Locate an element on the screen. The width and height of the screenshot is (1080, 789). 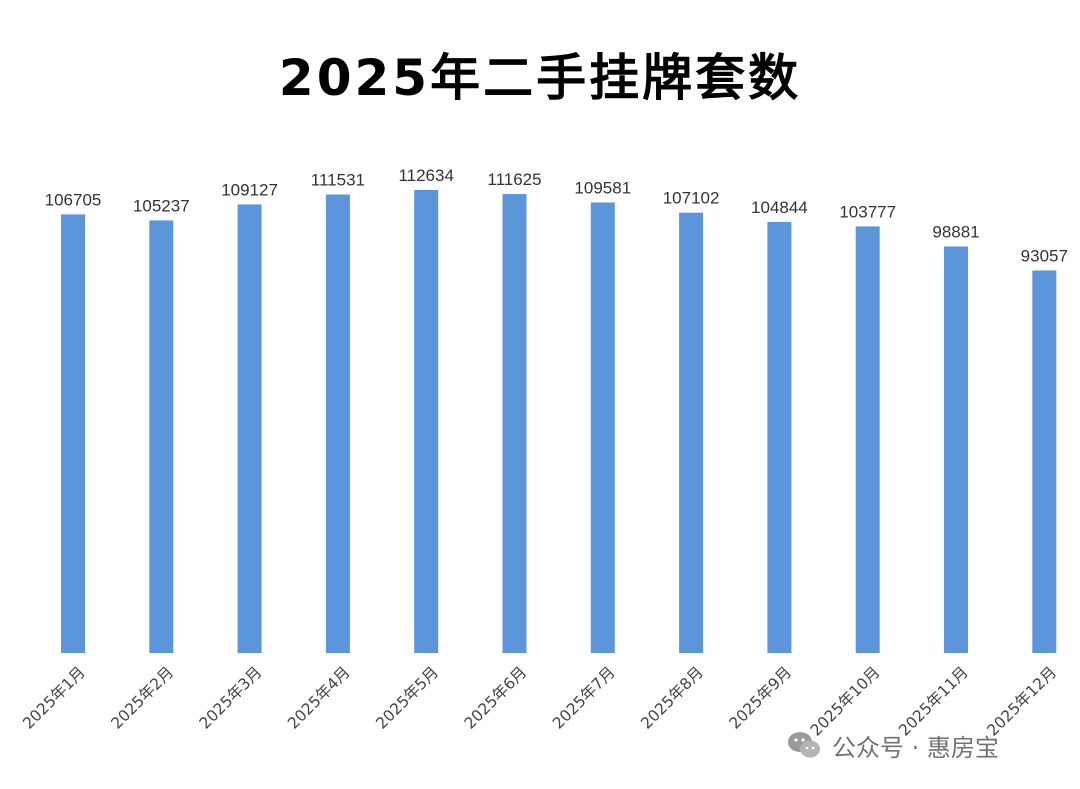
x-tick-label-4: 2025年4月 is located at coordinates (319, 698).